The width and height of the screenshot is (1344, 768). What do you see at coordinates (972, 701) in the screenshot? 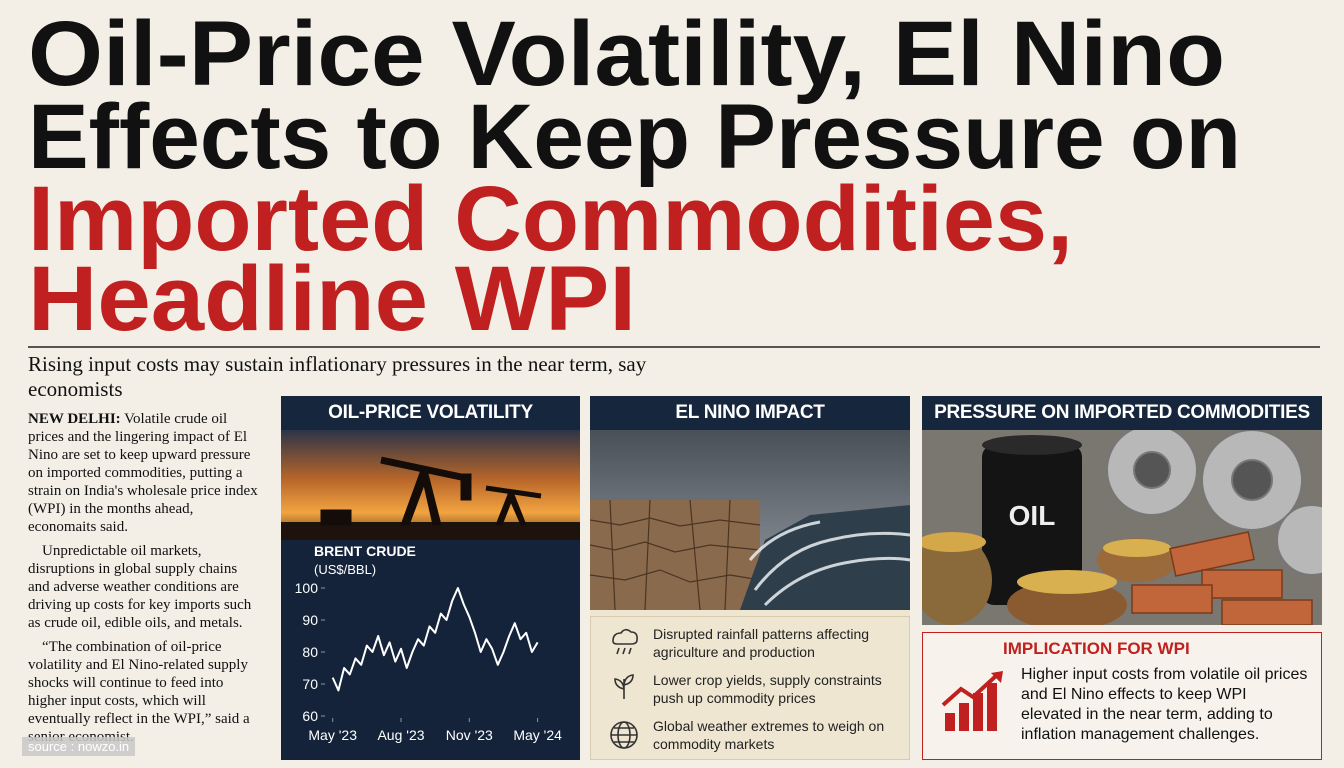
I see `growth-icon` at bounding box center [972, 701].